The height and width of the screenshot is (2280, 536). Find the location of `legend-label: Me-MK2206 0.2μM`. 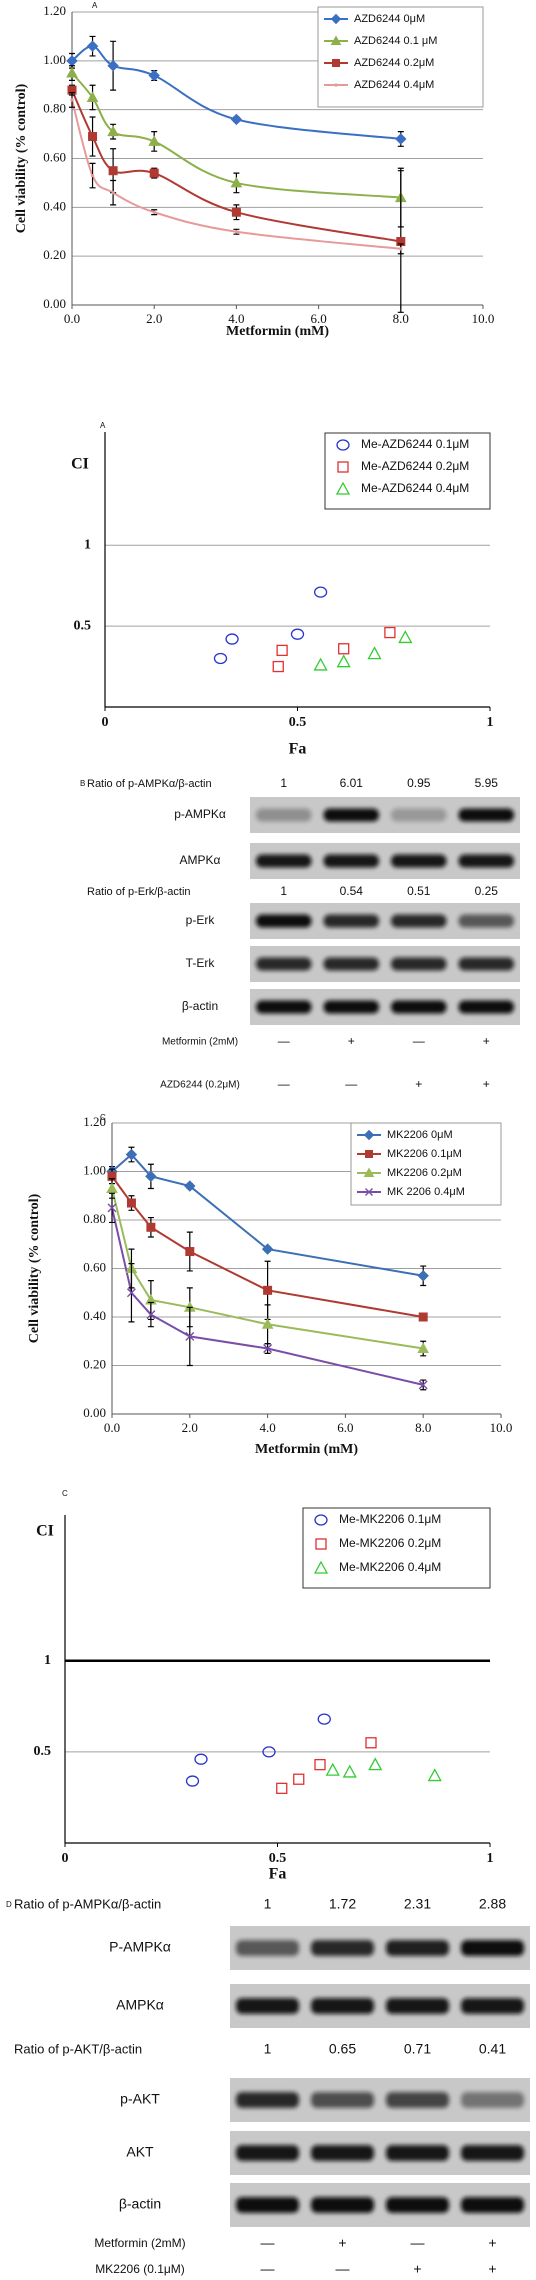

legend-label: Me-MK2206 0.2μM is located at coordinates (390, 1543).